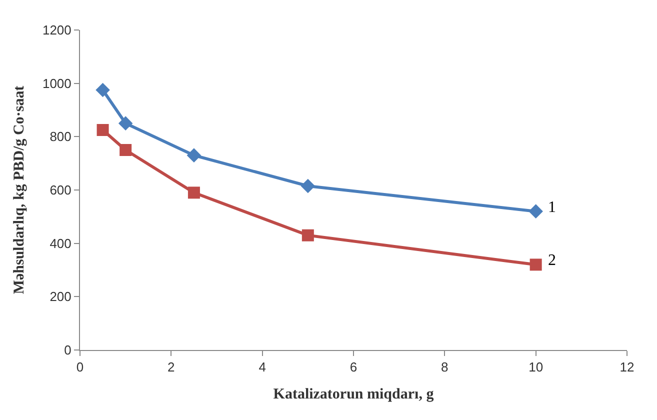 This screenshot has height=420, width=657. What do you see at coordinates (80, 367) in the screenshot?
I see `x-tick-label: 0` at bounding box center [80, 367].